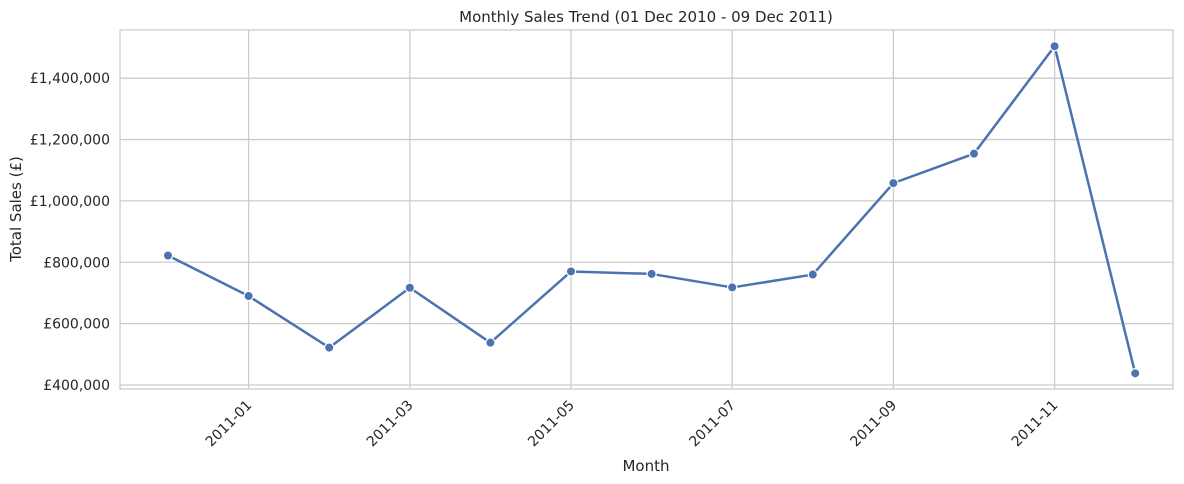  What do you see at coordinates (551, 424) in the screenshot?
I see `x-tick-label: 2011-05` at bounding box center [551, 424].